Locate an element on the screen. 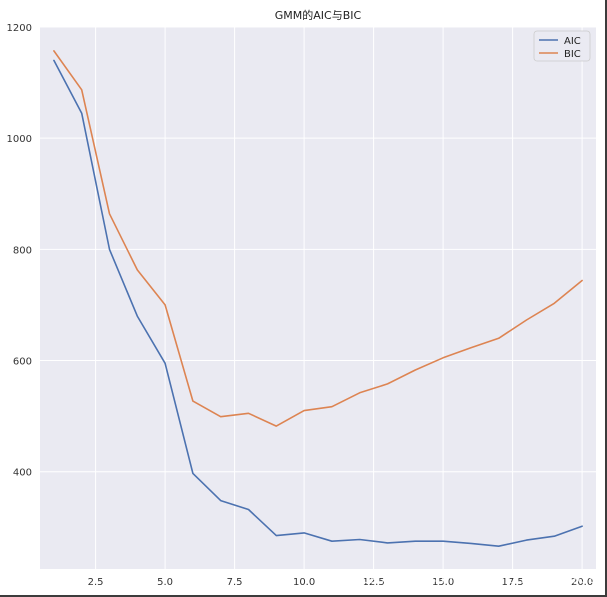 Image resolution: width=607 pixels, height=597 pixels. y-tick-label: 1000 is located at coordinates (19, 139).